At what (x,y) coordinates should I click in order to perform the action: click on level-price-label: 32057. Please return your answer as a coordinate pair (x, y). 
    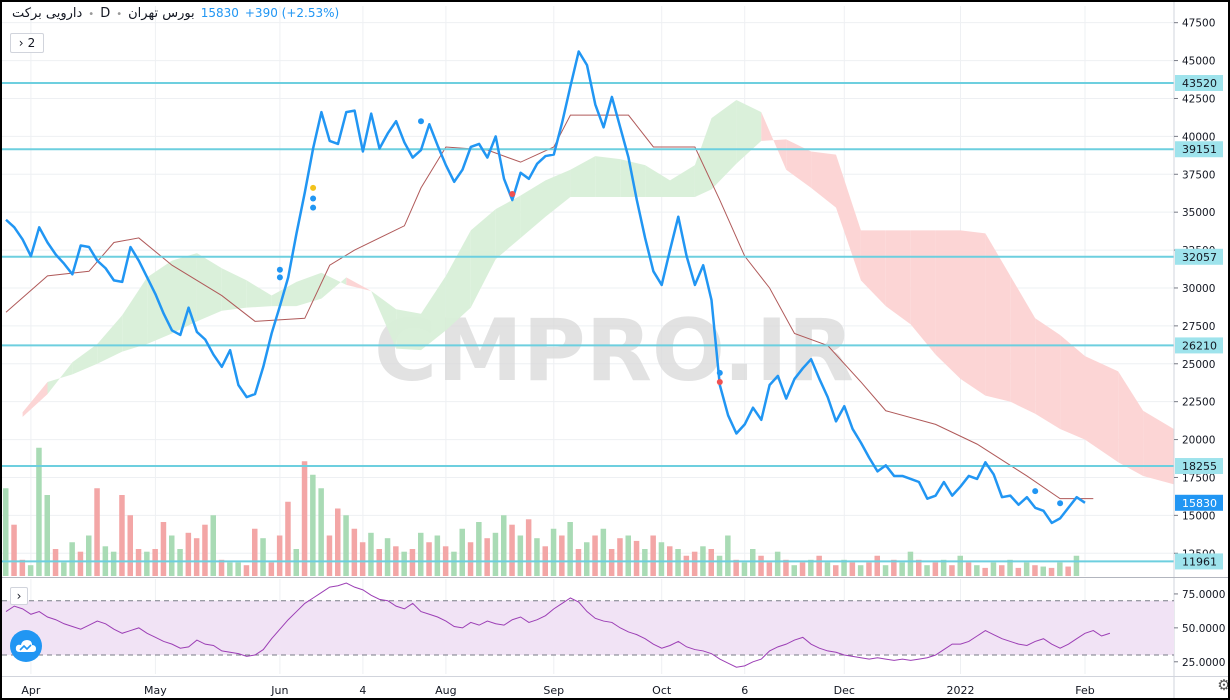
    Looking at the image, I should click on (1199, 256).